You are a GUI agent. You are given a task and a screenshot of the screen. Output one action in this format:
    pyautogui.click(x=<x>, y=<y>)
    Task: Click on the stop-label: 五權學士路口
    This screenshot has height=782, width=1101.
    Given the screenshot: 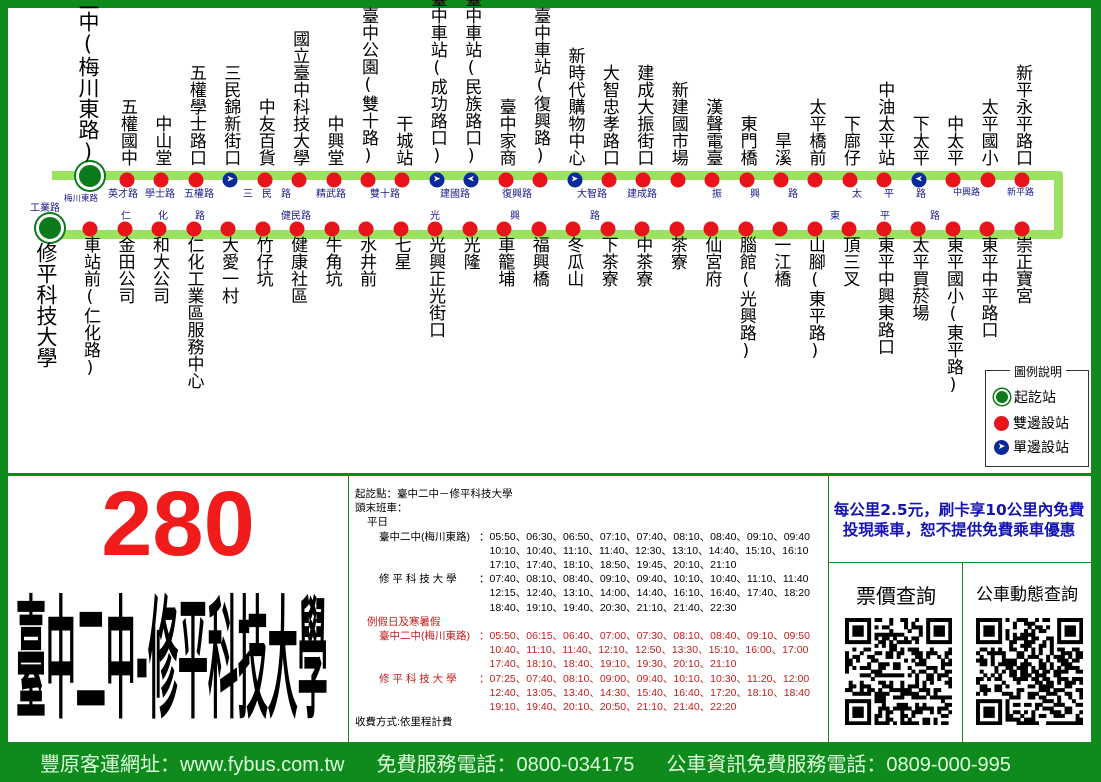 What is the action you would take?
    pyautogui.click(x=195, y=115)
    